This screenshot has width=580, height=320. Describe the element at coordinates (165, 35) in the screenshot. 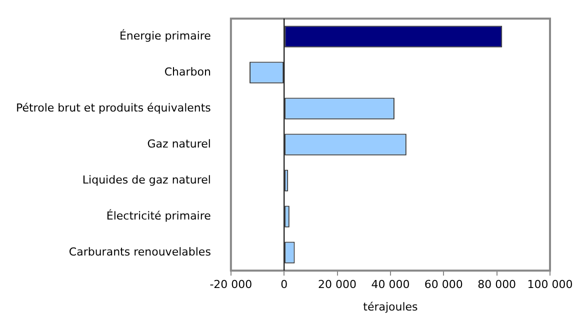

I see `y-tick-label: Énergie primaire` at that location.